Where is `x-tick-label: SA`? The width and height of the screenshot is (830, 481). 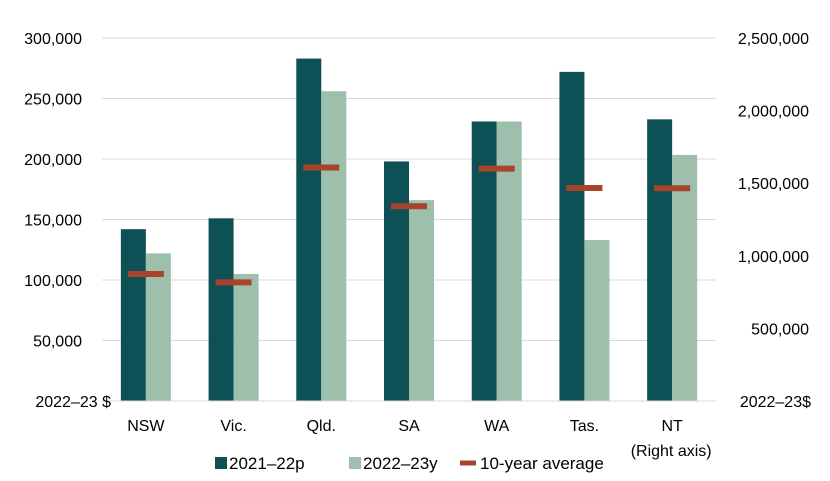
x-tick-label: SA is located at coordinates (409, 426).